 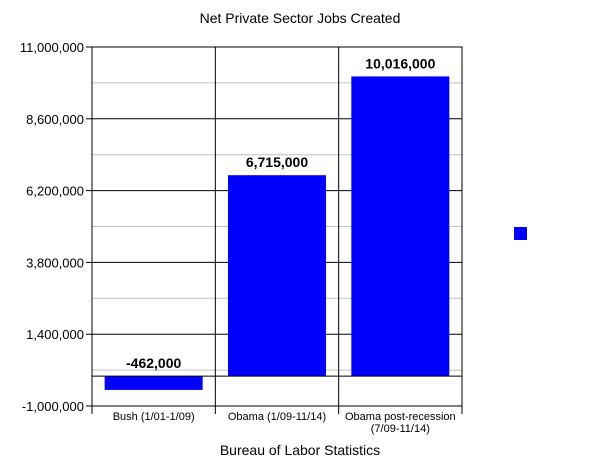 What do you see at coordinates (400, 417) in the screenshot?
I see `x-category-label: Obama post-recession` at bounding box center [400, 417].